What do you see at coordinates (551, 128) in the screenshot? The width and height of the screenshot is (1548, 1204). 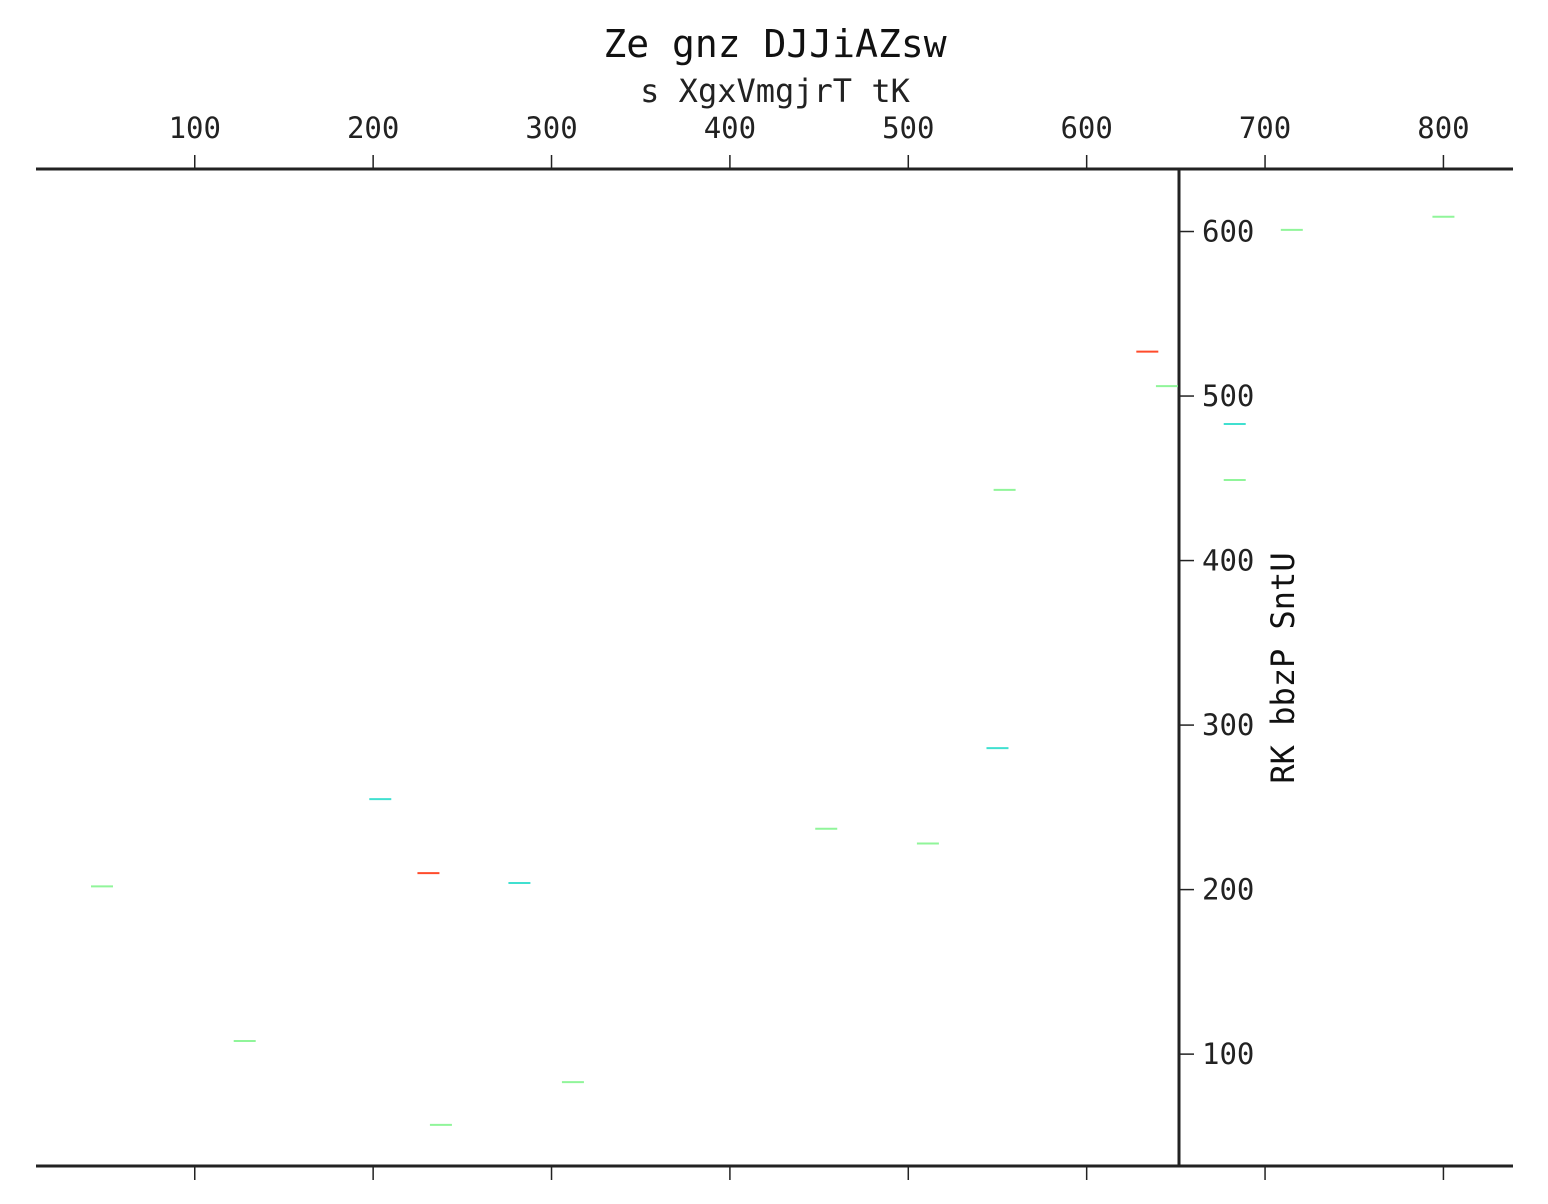 I see `x-tick-label: 300` at bounding box center [551, 128].